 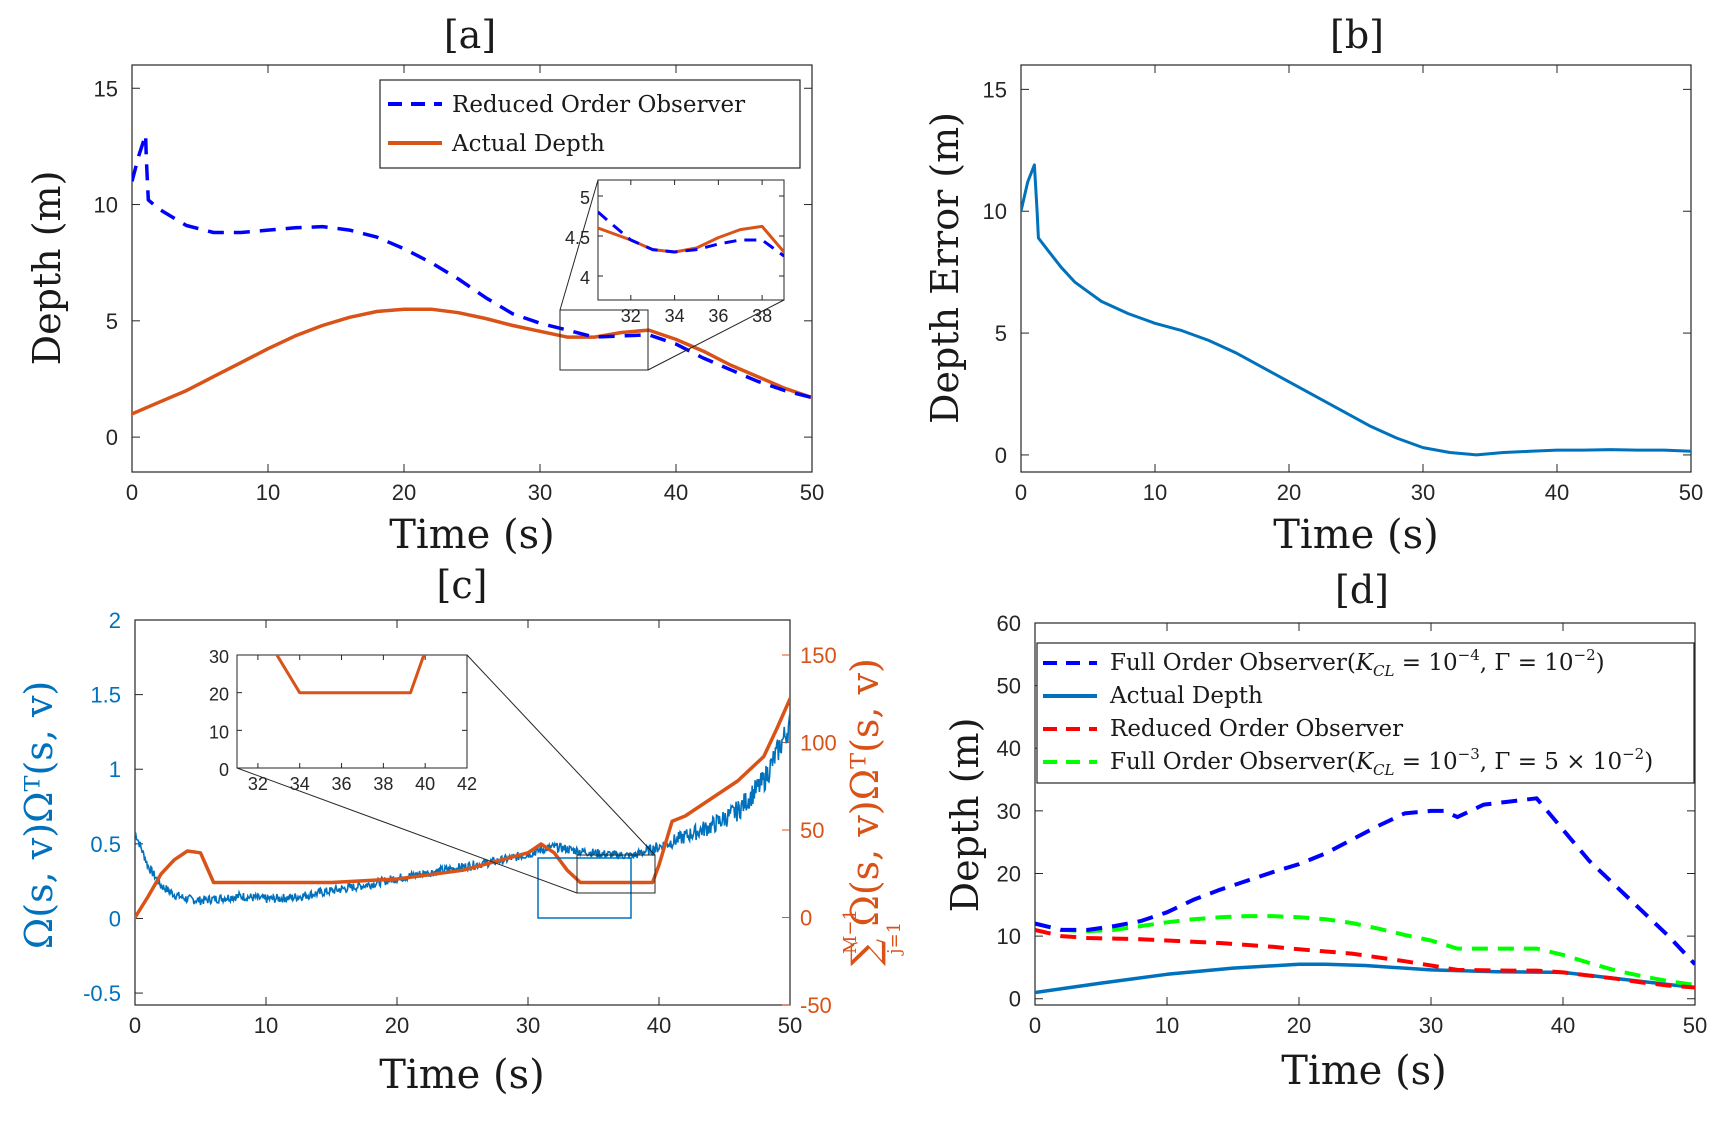 I want to click on panel-a-inset-ticks: 32 34 36 38 4 4.5 5, so click(x=674, y=253).